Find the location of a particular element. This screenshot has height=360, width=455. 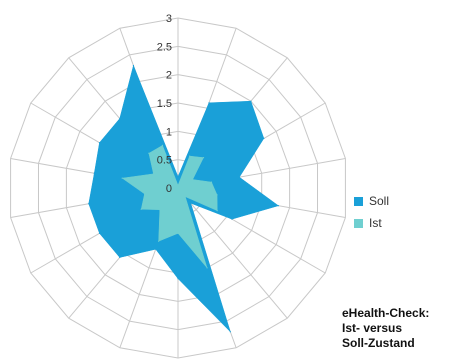

caption-line-2: Ist- versus is located at coordinates (372, 328).